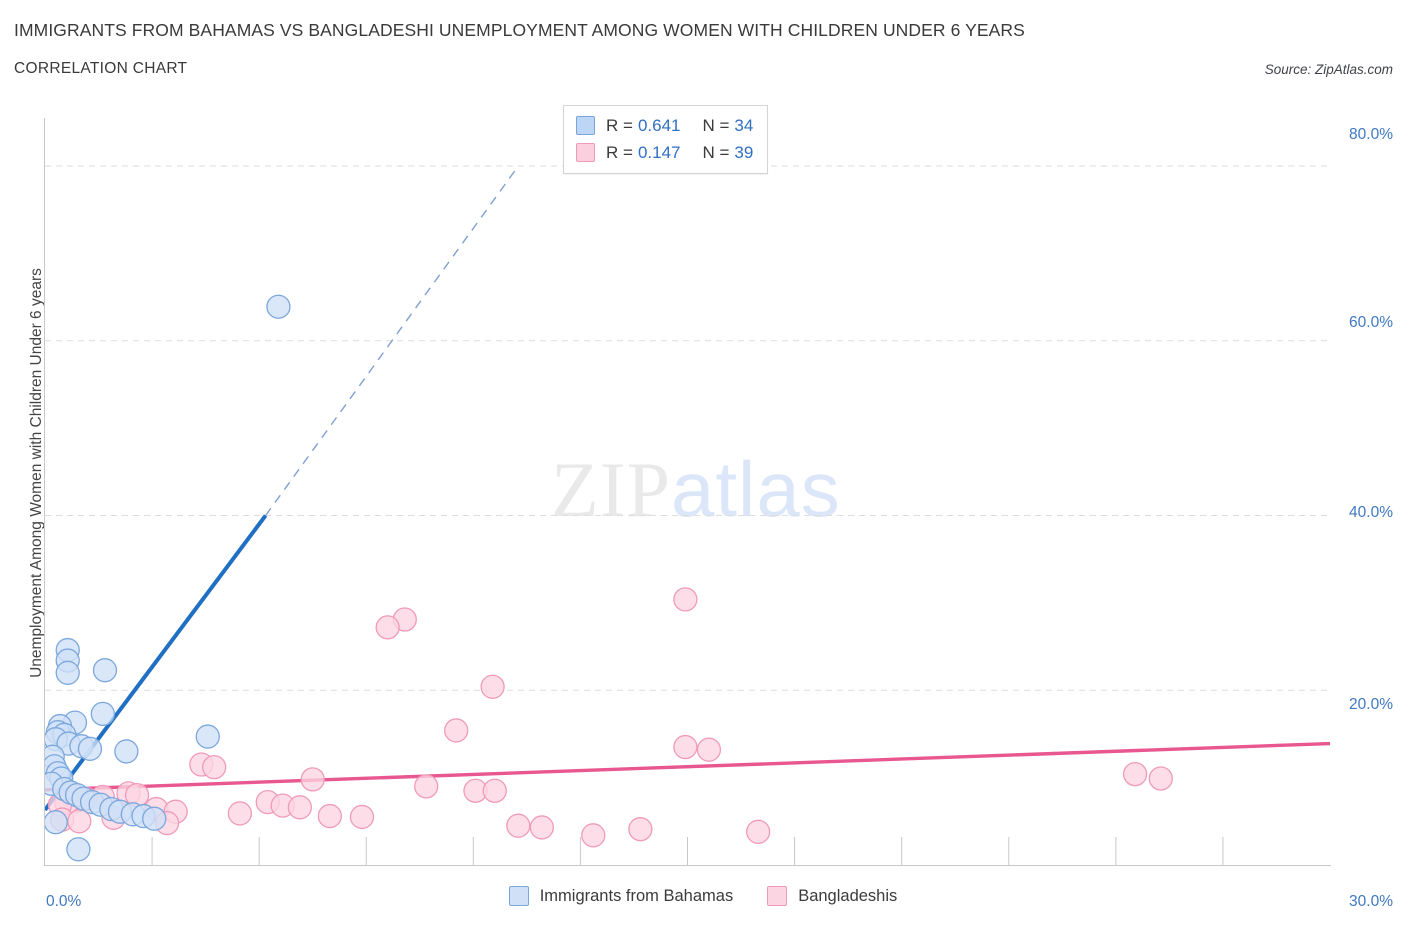 Image resolution: width=1406 pixels, height=930 pixels. Describe the element at coordinates (1371, 901) in the screenshot. I see `x-max-tick-label: 30.0%` at that location.